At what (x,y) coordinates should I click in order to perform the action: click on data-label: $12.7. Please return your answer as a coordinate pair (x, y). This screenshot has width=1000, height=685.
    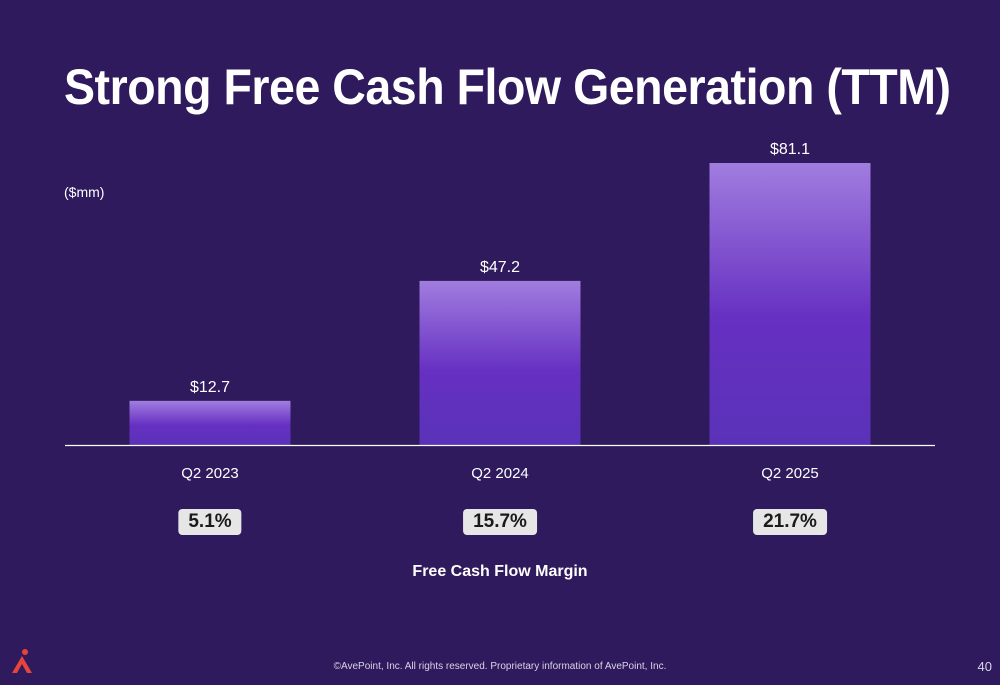
    Looking at the image, I should click on (210, 387).